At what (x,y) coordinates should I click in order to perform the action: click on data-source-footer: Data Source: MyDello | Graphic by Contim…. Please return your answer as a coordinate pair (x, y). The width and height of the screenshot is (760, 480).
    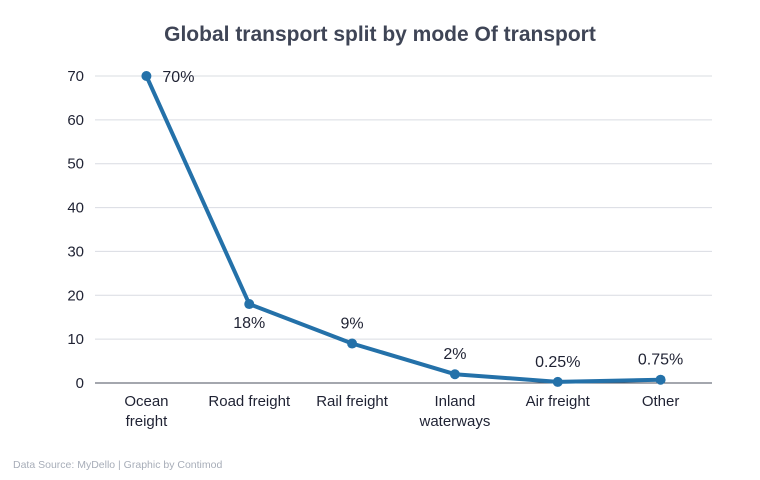
    Looking at the image, I should click on (117, 465).